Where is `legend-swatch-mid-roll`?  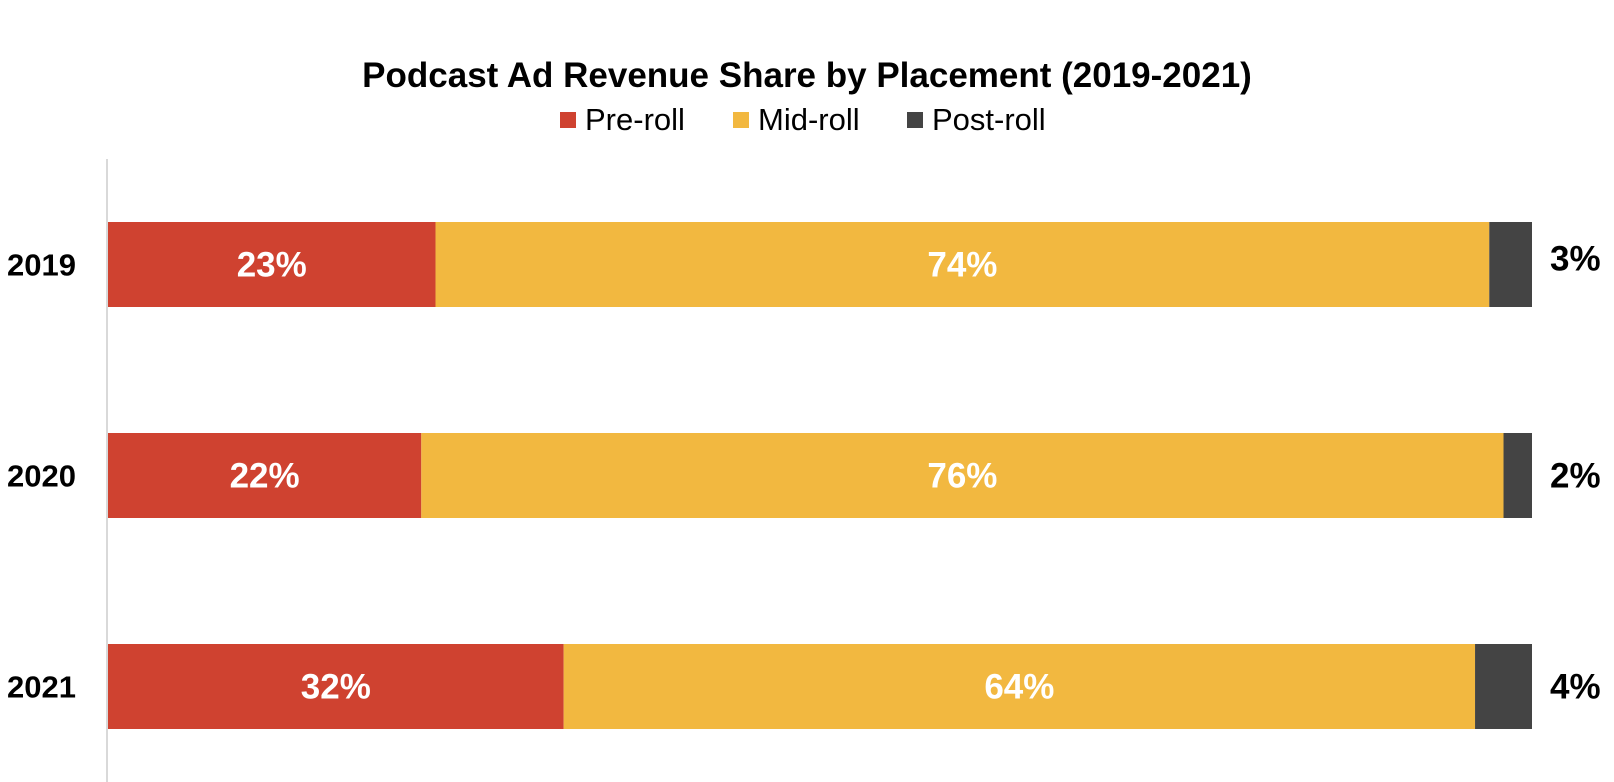 legend-swatch-mid-roll is located at coordinates (741, 120).